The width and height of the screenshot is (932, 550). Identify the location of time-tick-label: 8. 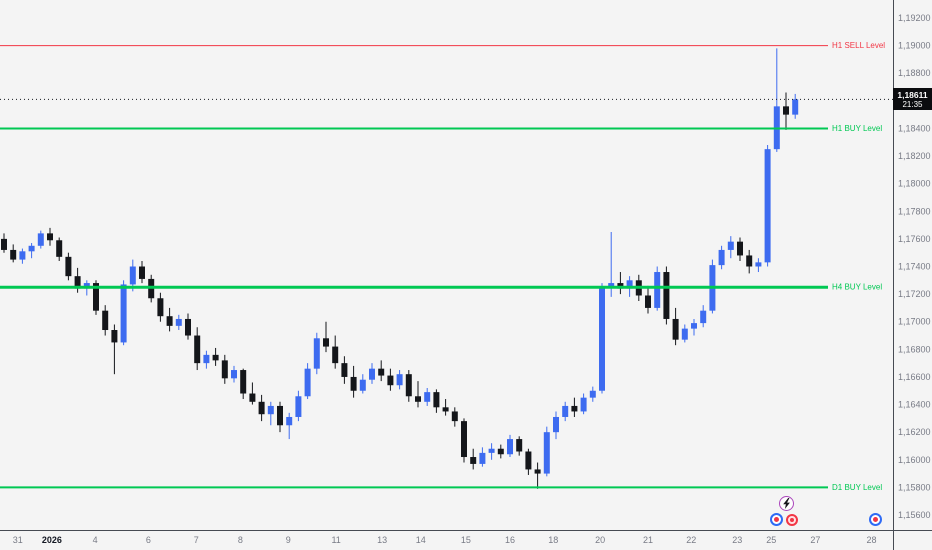
(240, 540).